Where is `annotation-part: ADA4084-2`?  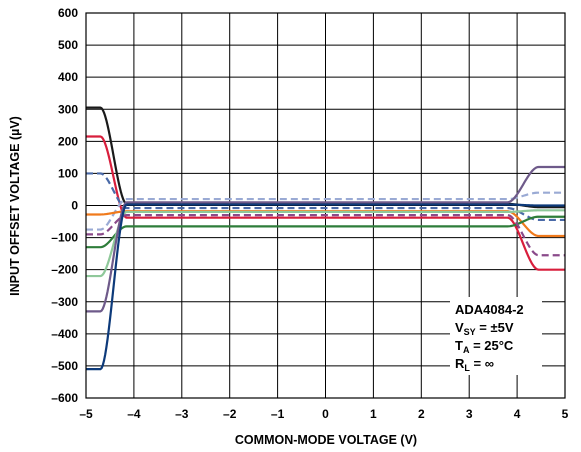
annotation-part: ADA4084-2 is located at coordinates (489, 309).